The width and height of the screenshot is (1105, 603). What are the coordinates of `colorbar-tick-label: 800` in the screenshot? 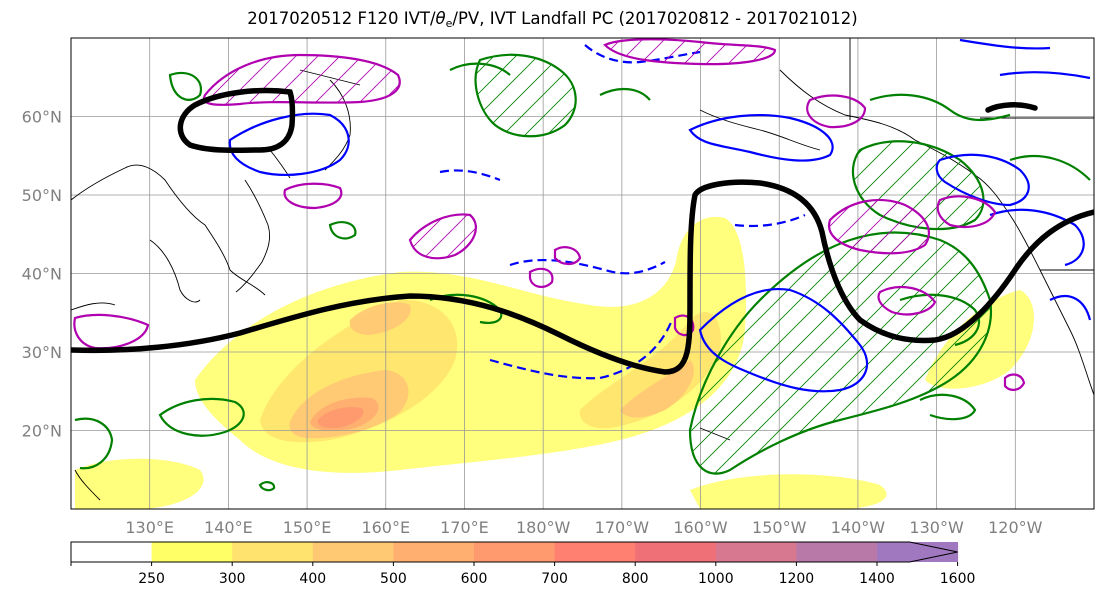 It's located at (635, 579).